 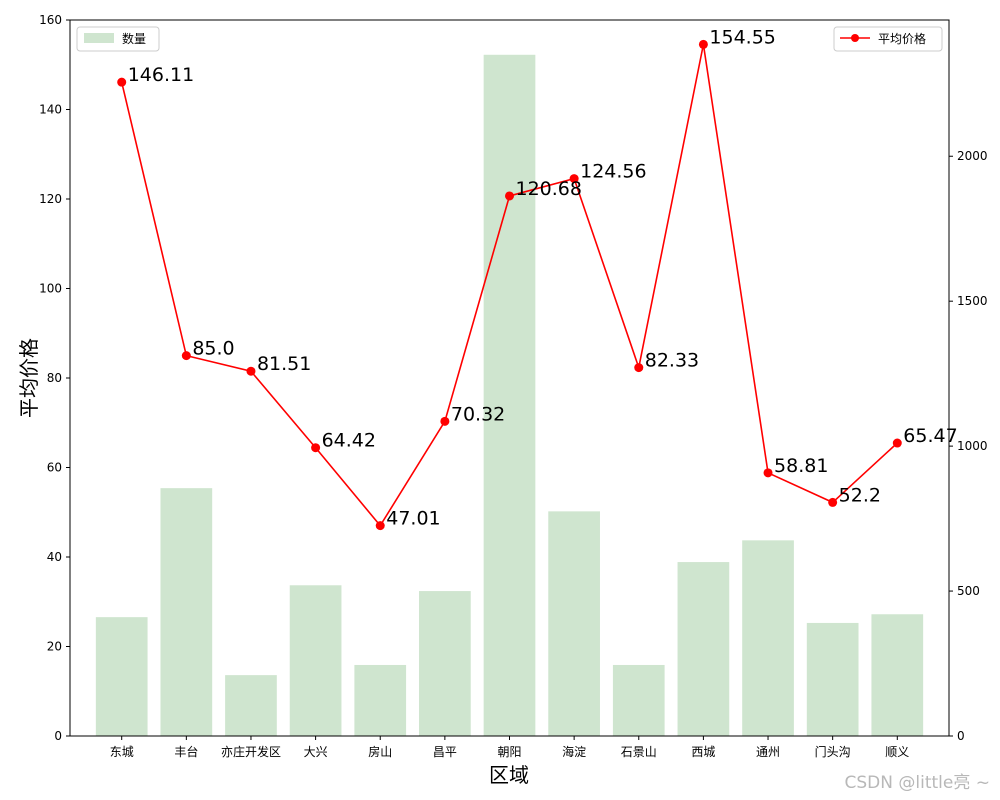 I want to click on watermark: CSDN @little亮 ~, so click(x=917, y=783).